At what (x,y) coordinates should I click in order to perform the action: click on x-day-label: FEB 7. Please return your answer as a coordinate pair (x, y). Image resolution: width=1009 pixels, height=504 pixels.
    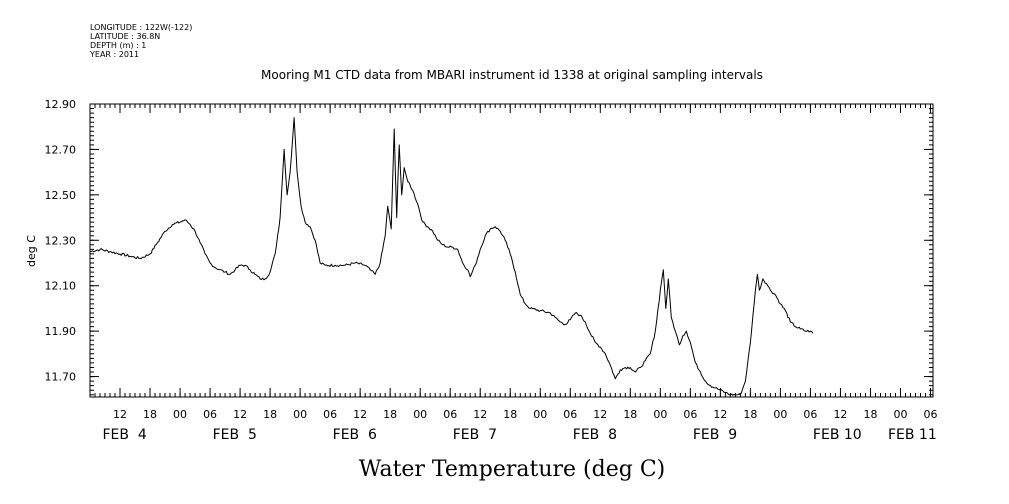
    Looking at the image, I should click on (475, 435).